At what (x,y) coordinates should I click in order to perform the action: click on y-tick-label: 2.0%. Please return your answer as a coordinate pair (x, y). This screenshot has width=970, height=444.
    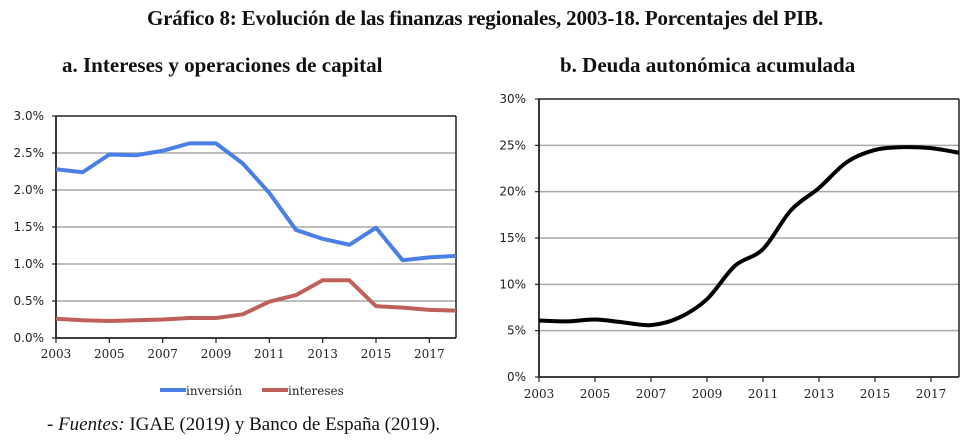
    Looking at the image, I should click on (29, 190).